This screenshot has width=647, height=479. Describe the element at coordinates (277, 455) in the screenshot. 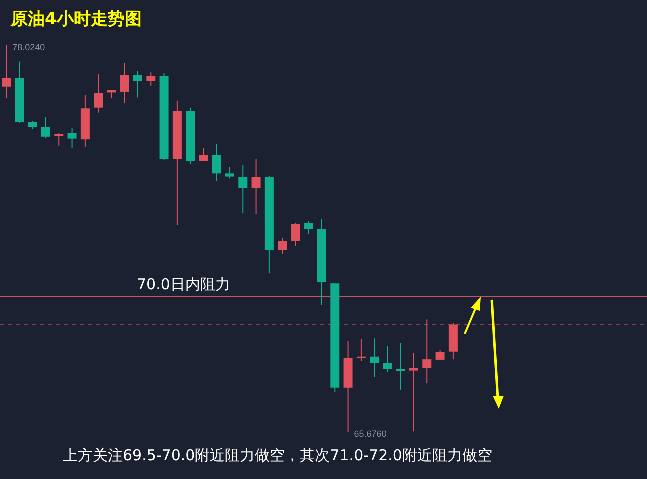

I see `text: 上方关注69.5-70.0附近阻力做空，其次71.0-72.0附近阻力做空` at that location.